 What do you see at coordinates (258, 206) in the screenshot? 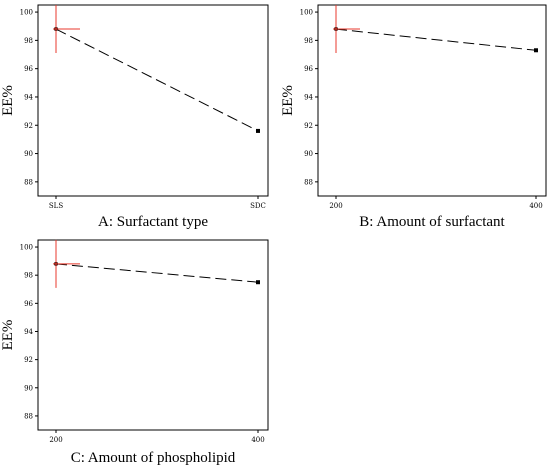
I see `x-tick-label: SDC` at bounding box center [258, 206].